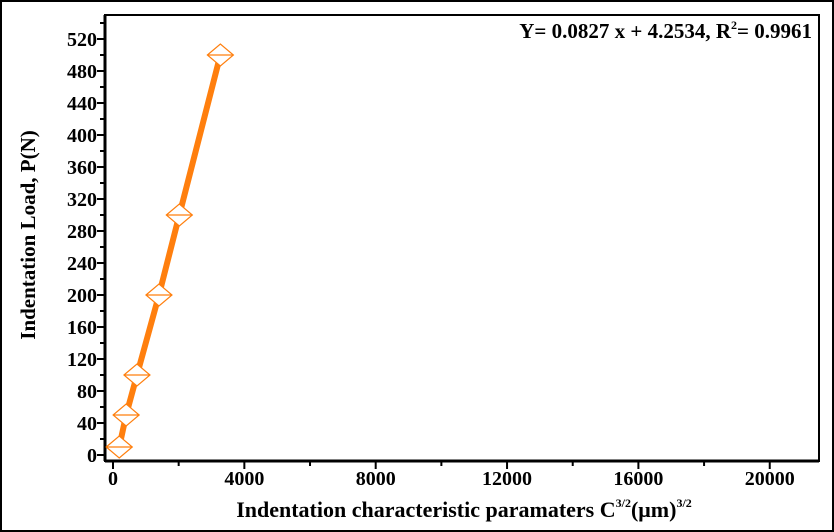 The width and height of the screenshot is (834, 532). I want to click on series-line, so click(170, 251).